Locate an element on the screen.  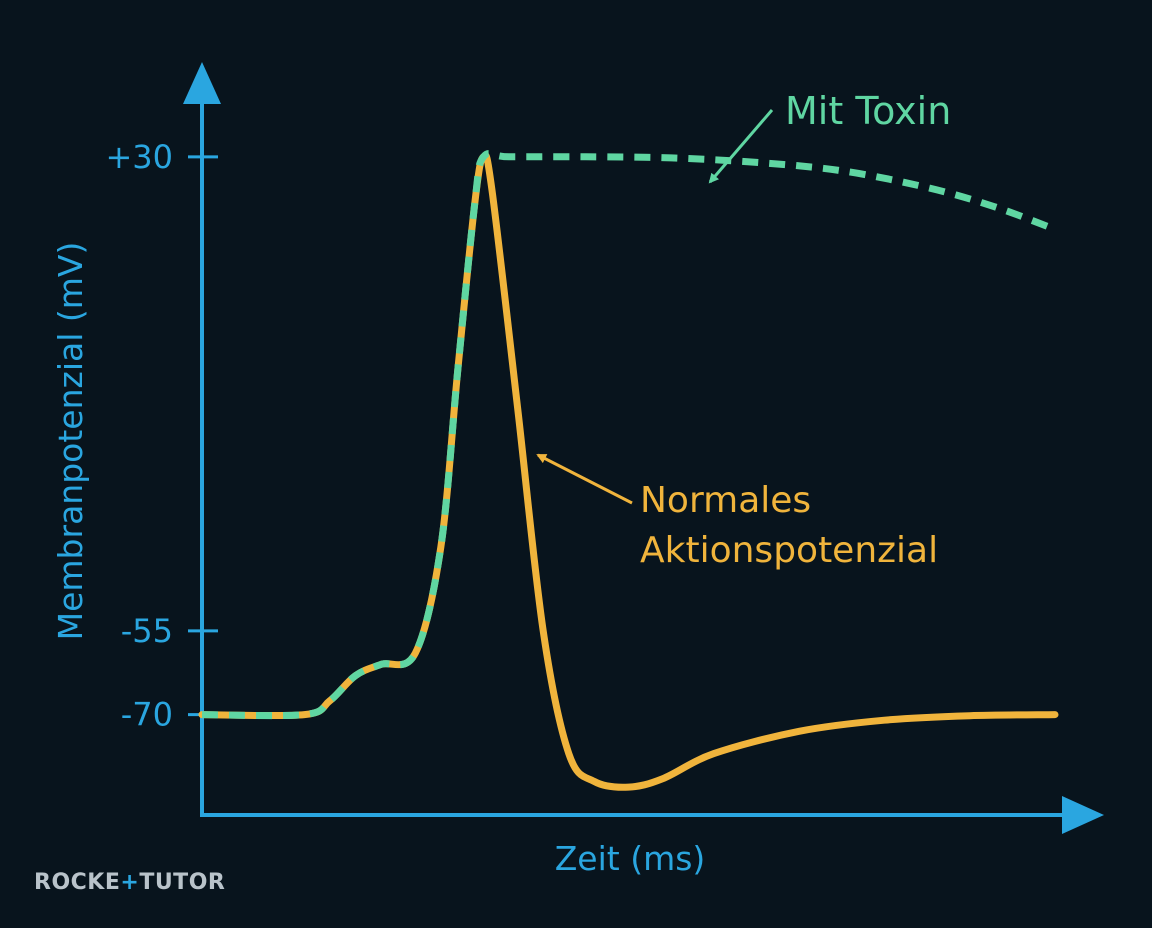
annotation-label-normales-aktionspotenzial: Normales Aktionspotenzial is located at coordinates (789, 525).